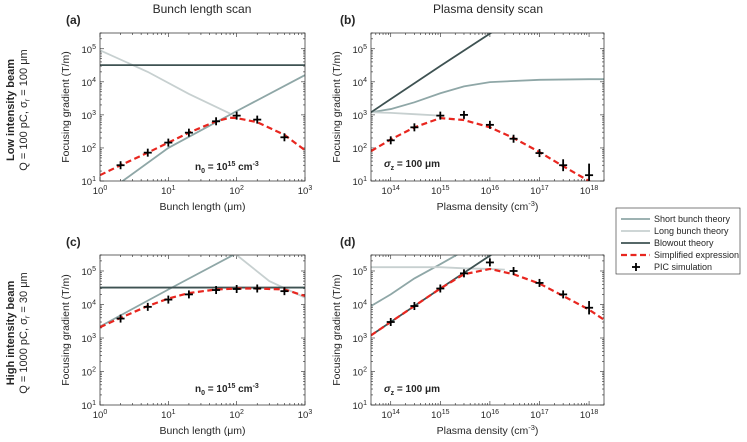 The width and height of the screenshot is (747, 442). I want to click on series-blowout-theory, so click(432, 73).